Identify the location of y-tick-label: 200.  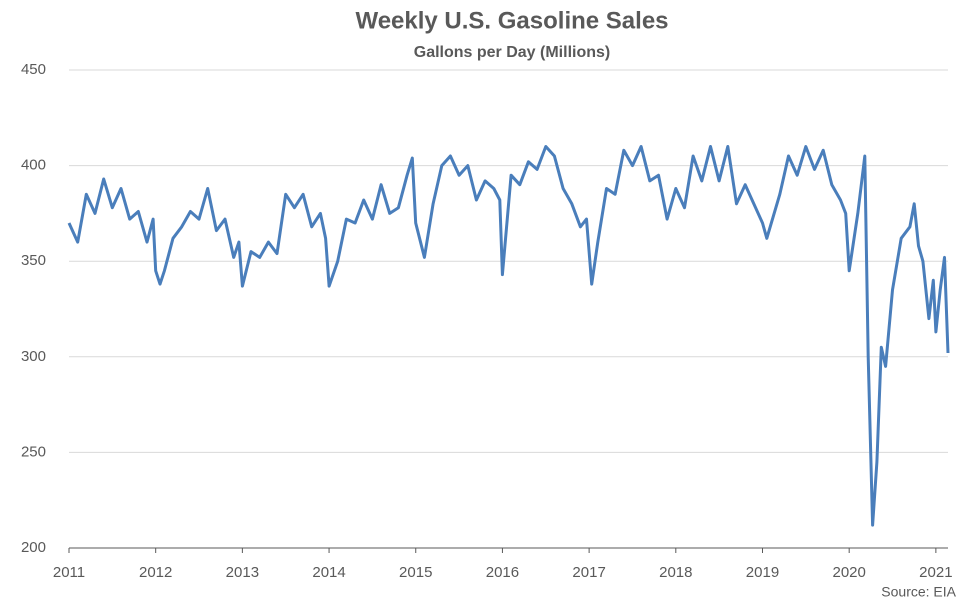
(33, 547).